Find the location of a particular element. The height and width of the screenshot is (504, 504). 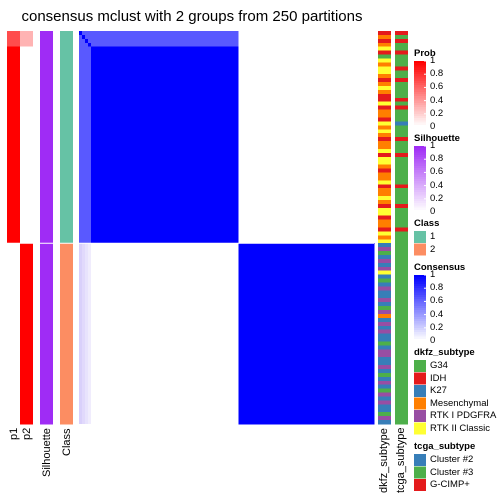

prob-tick-label: 1 is located at coordinates (433, 60).